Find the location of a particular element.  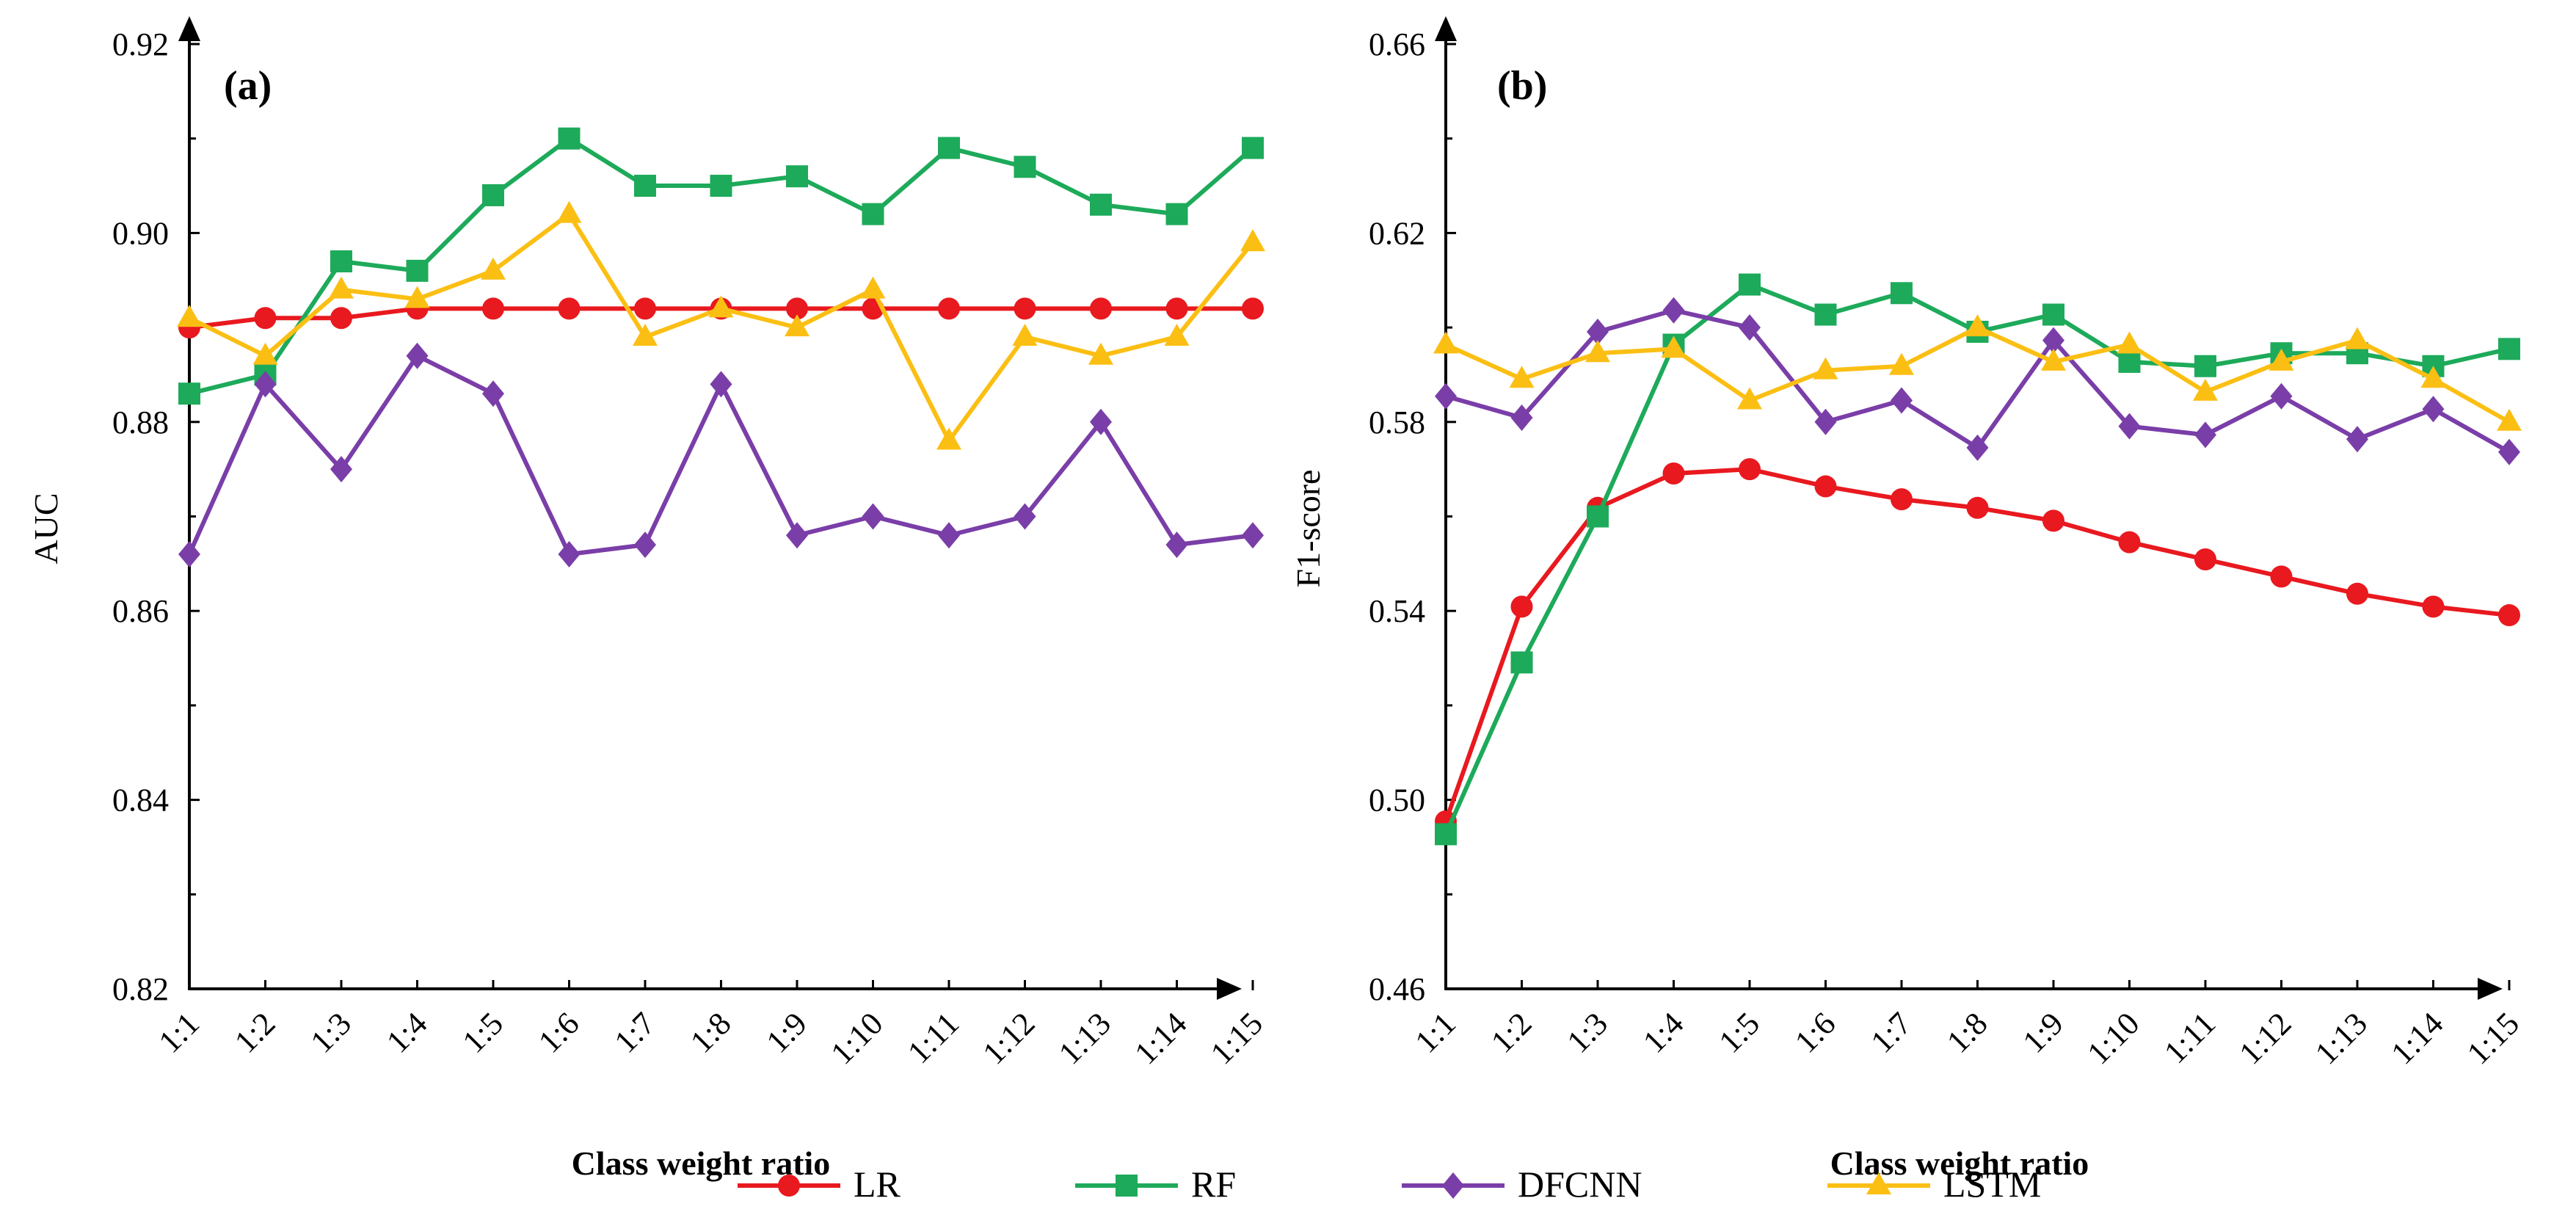

x-tick-label: 1:4 is located at coordinates (1663, 1032).